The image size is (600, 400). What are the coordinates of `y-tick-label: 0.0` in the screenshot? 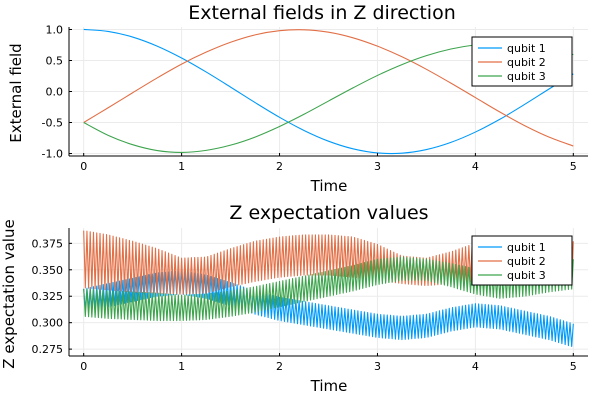 It's located at (55, 92).